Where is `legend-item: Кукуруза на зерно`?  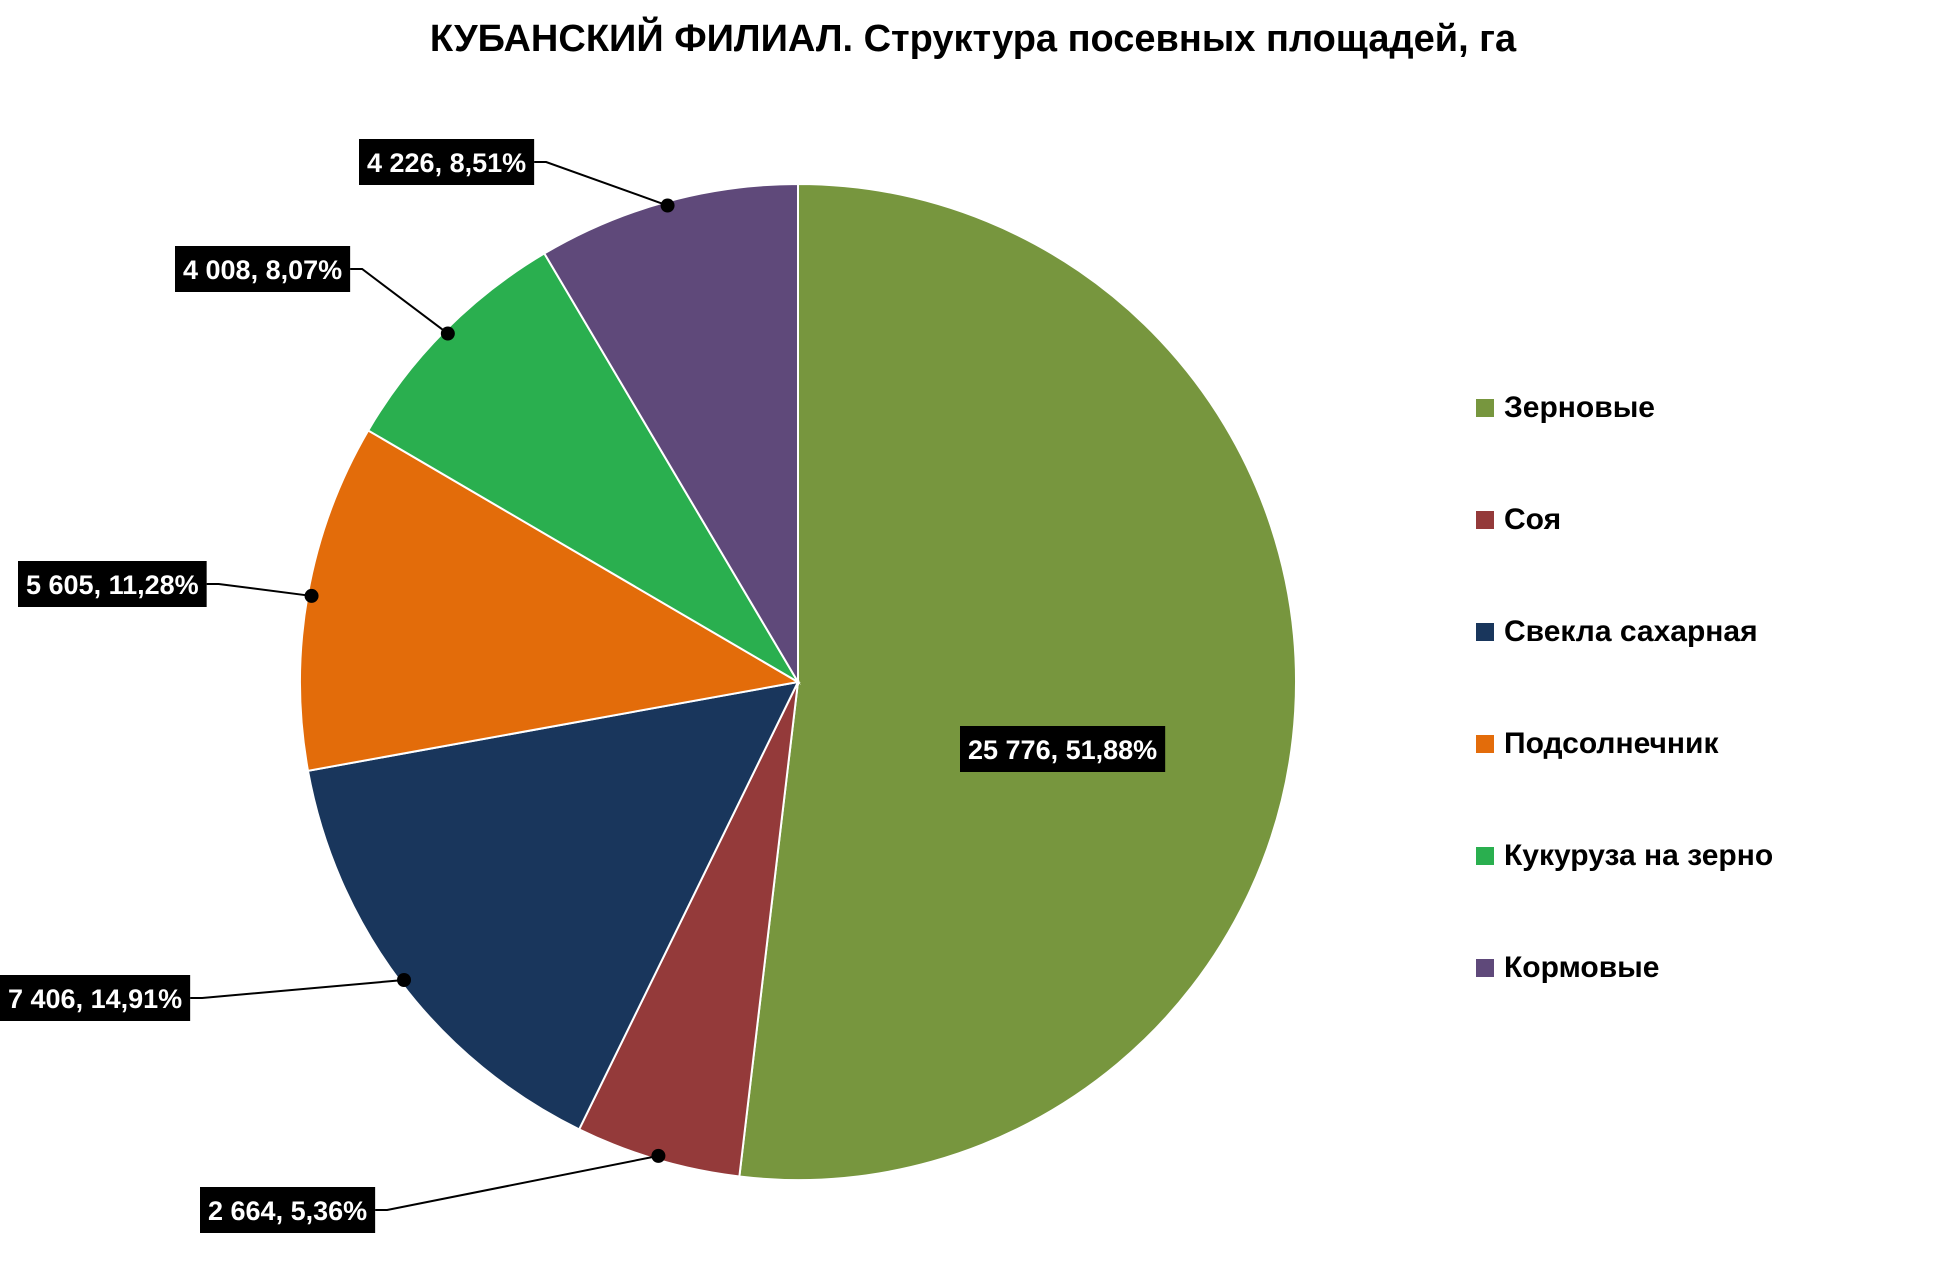
legend-item: Кукуруза на зерно is located at coordinates (1624, 856).